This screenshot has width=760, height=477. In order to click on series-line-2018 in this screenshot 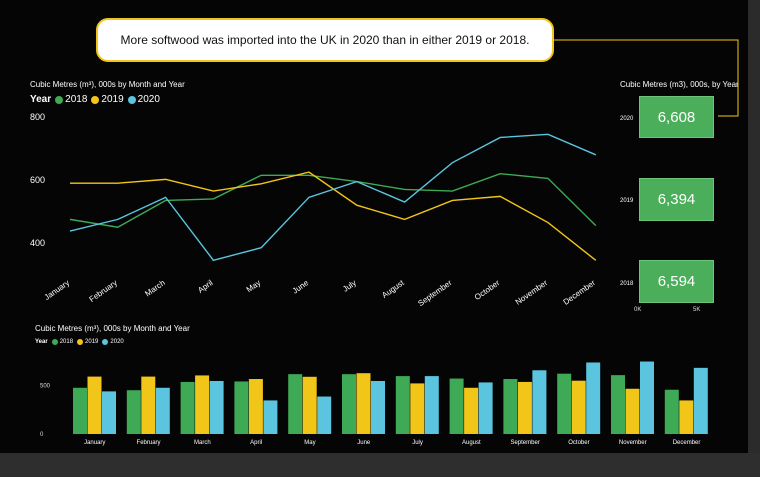, I will do `click(333, 200)`.